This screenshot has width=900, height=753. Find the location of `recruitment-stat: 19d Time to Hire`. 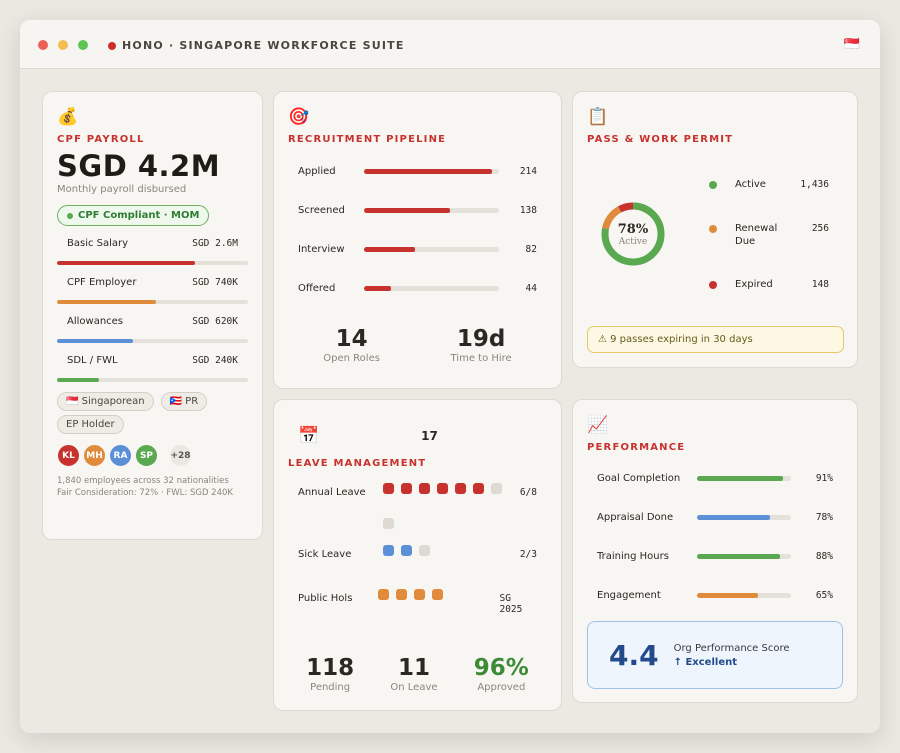

recruitment-stat: 19d Time to Hire is located at coordinates (481, 345).